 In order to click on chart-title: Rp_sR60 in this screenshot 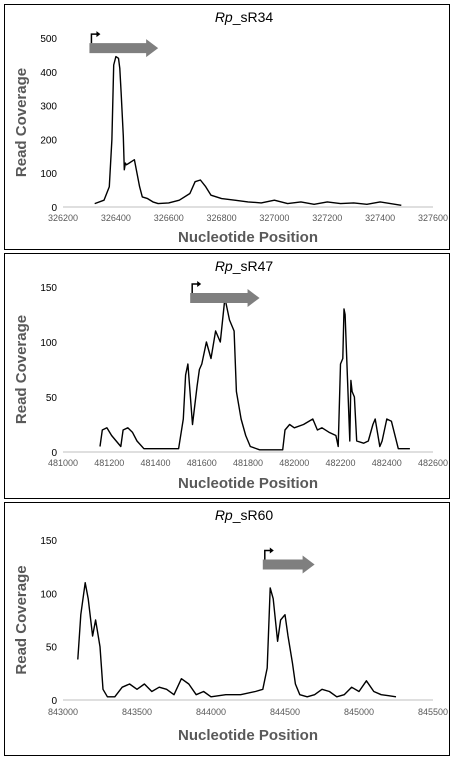, I will do `click(244, 515)`.